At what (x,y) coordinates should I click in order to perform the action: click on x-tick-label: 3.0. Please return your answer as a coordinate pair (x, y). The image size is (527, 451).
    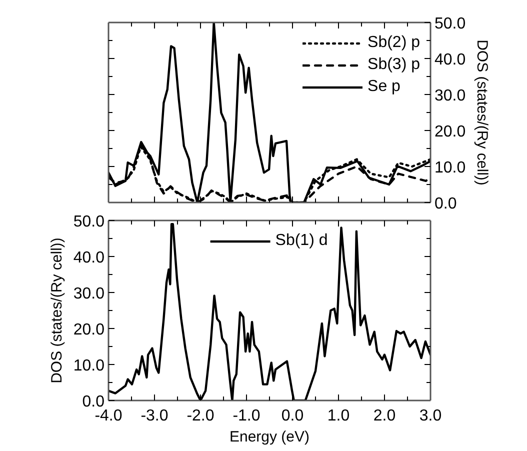
    Looking at the image, I should click on (430, 416).